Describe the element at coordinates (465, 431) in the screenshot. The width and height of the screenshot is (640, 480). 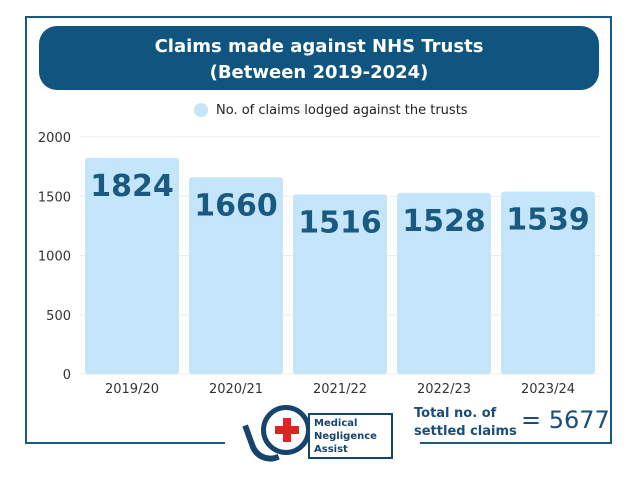
I see `total-label-line2: settled claims` at that location.